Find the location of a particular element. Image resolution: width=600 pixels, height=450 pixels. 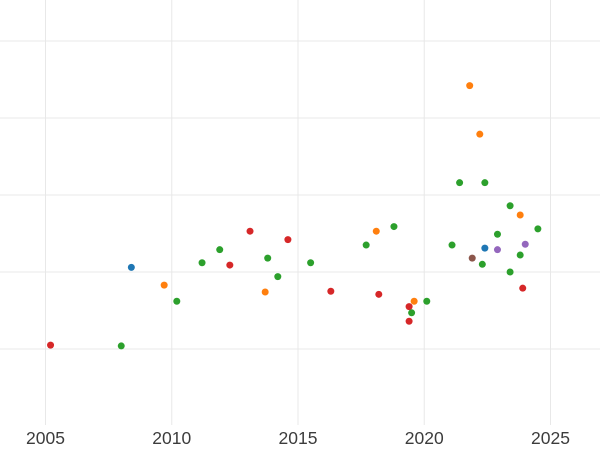

data-point-brown is located at coordinates (472, 258).